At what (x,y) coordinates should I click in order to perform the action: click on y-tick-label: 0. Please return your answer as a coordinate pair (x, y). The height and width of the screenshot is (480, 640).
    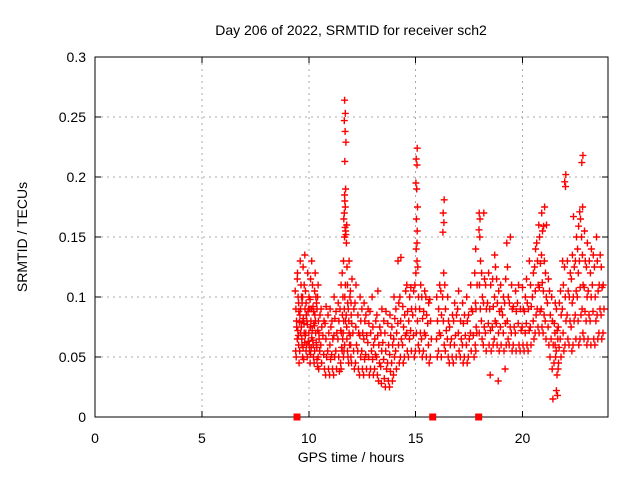
    Looking at the image, I should click on (82, 417).